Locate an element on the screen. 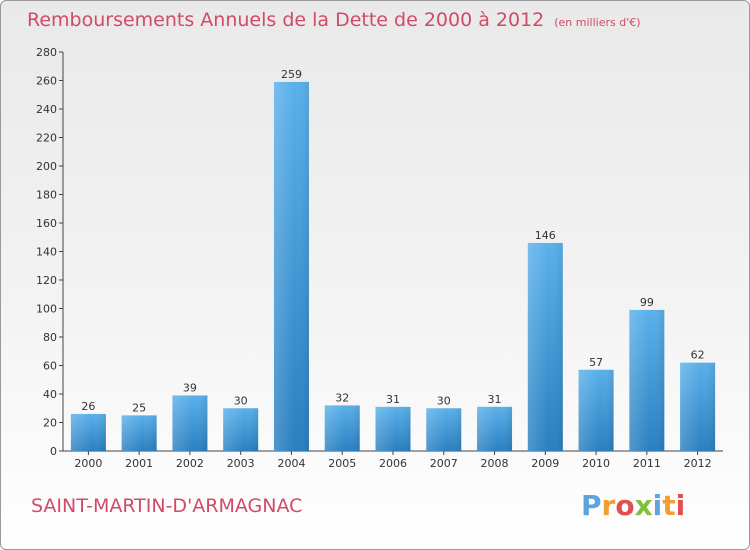 The height and width of the screenshot is (550, 750). y-tick-label: 240 is located at coordinates (46, 109).